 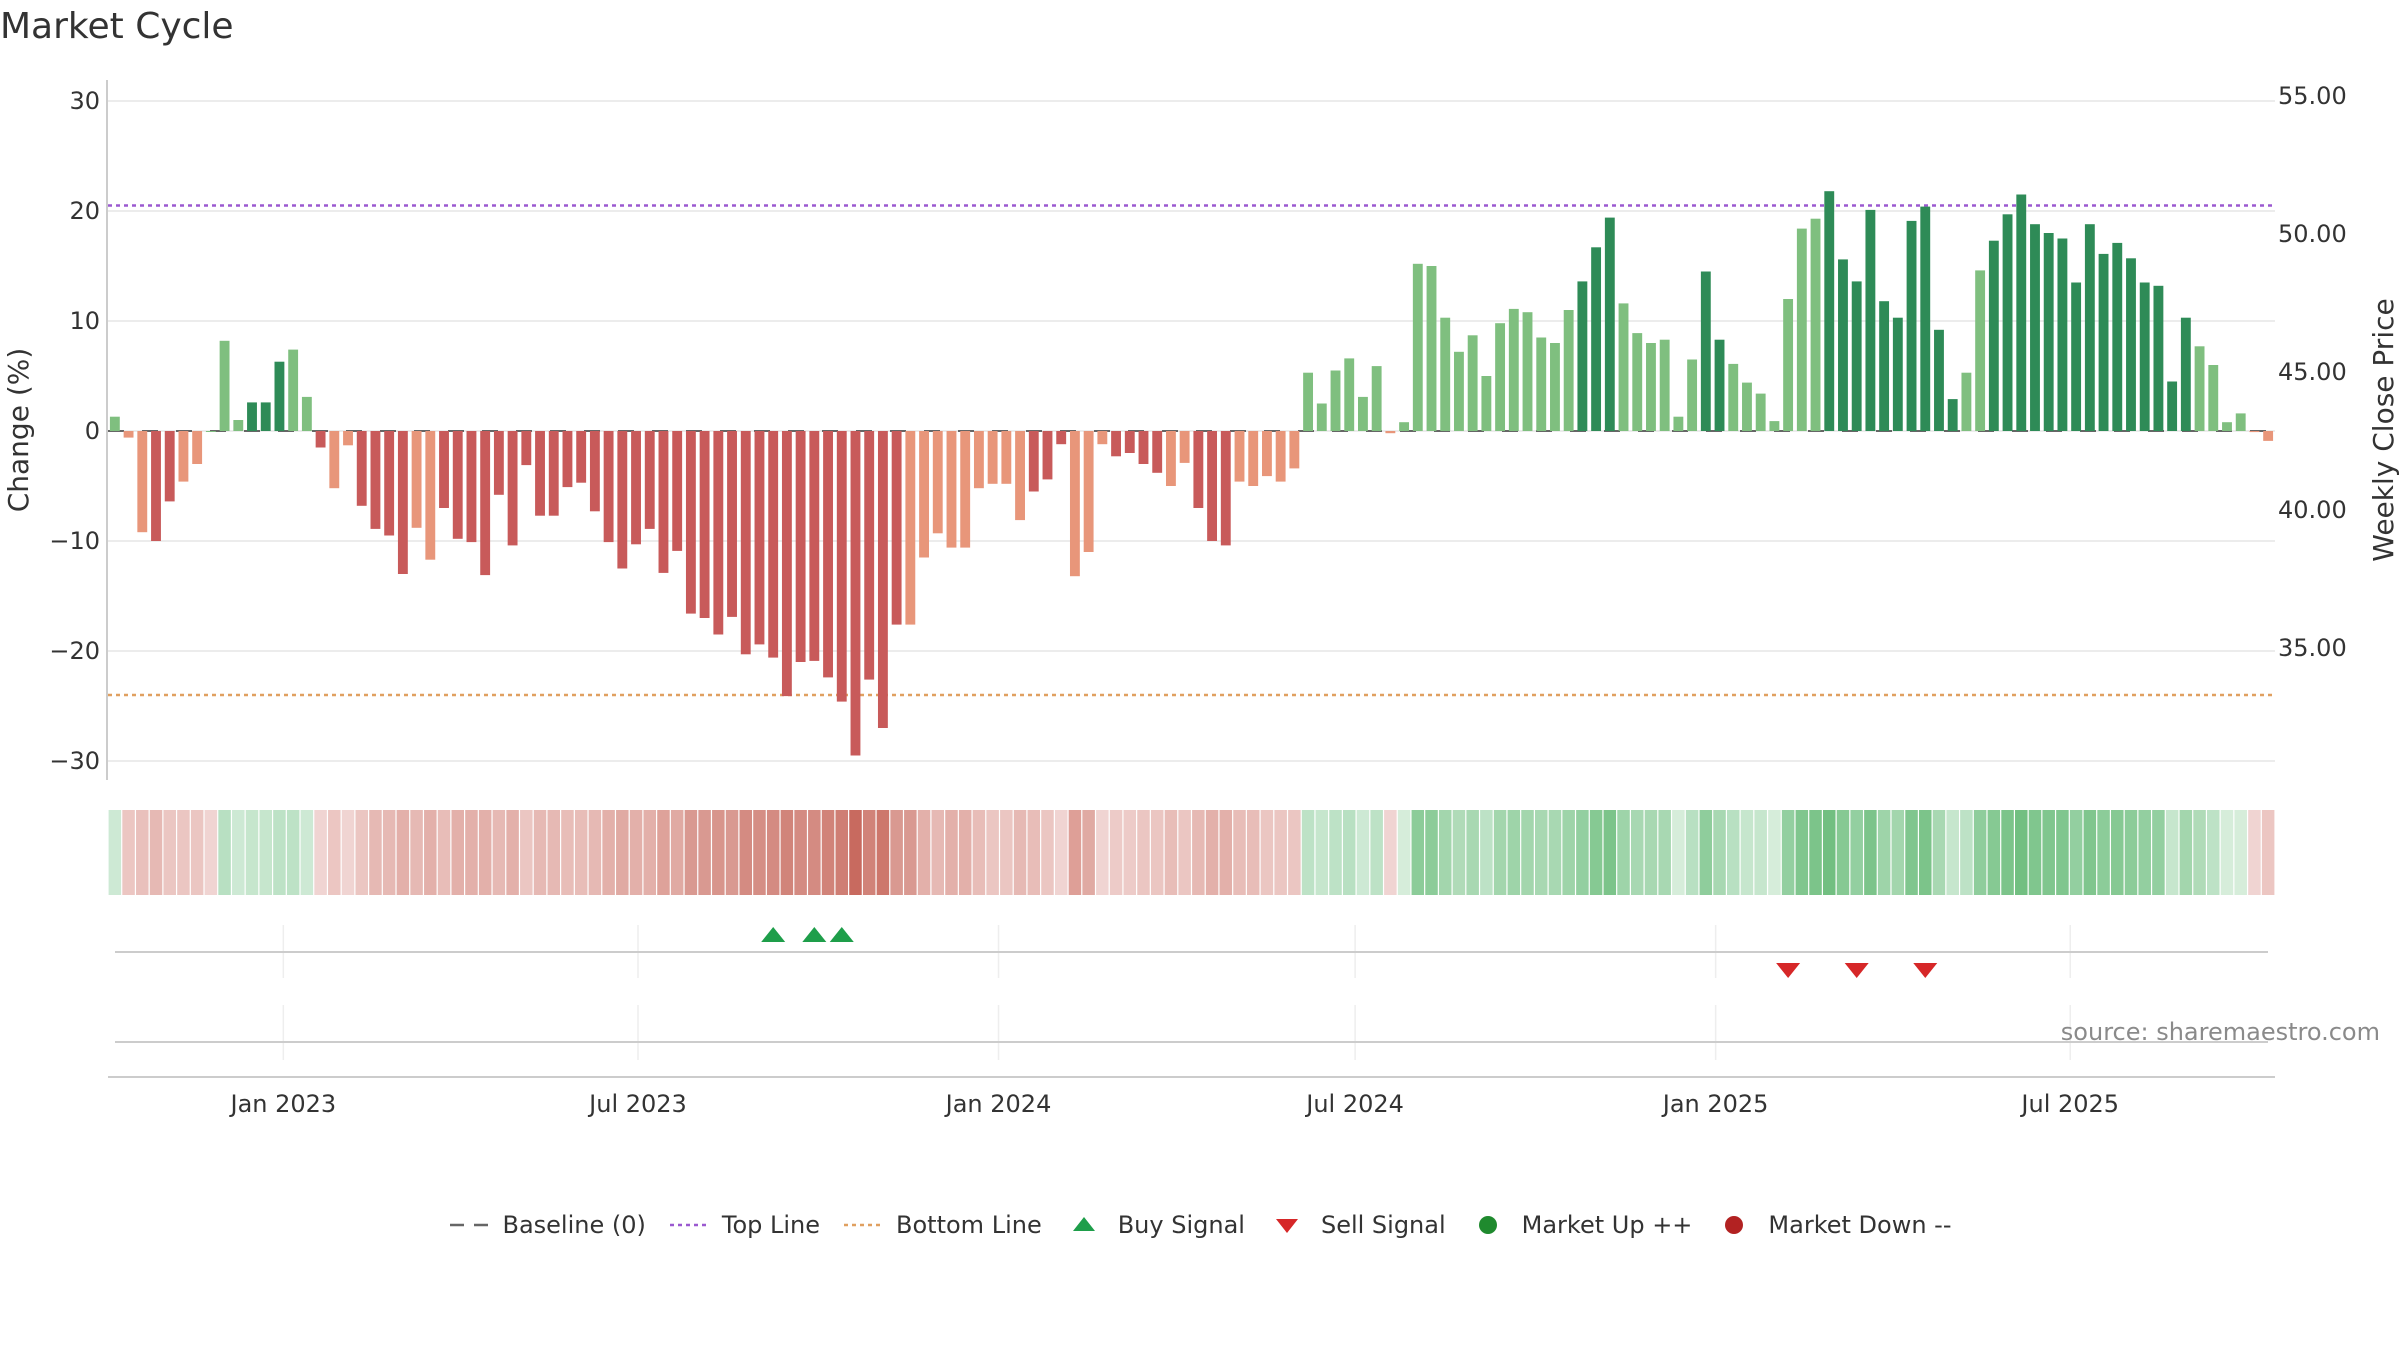 I want to click on legend-label: Baseline (0), so click(x=574, y=1225).